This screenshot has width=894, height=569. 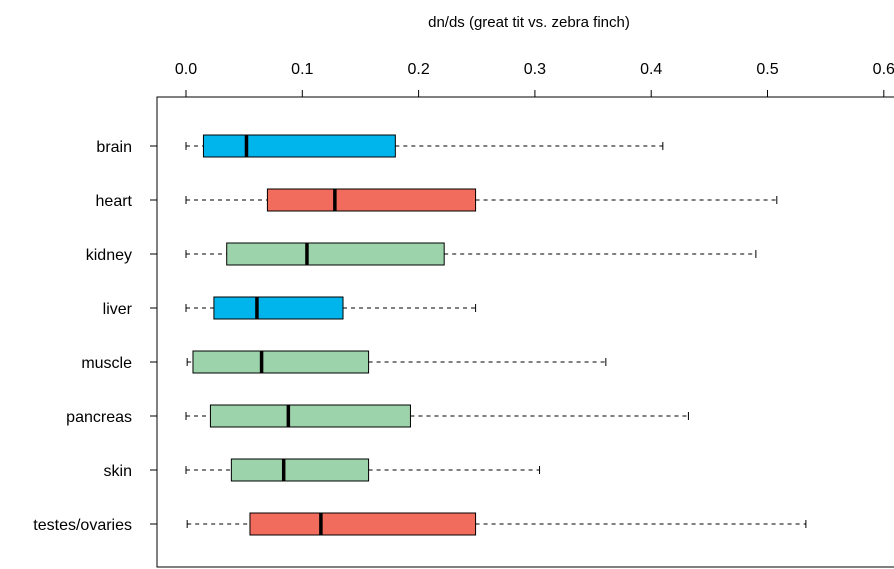 I want to click on box-heart: heart, so click(x=437, y=200).